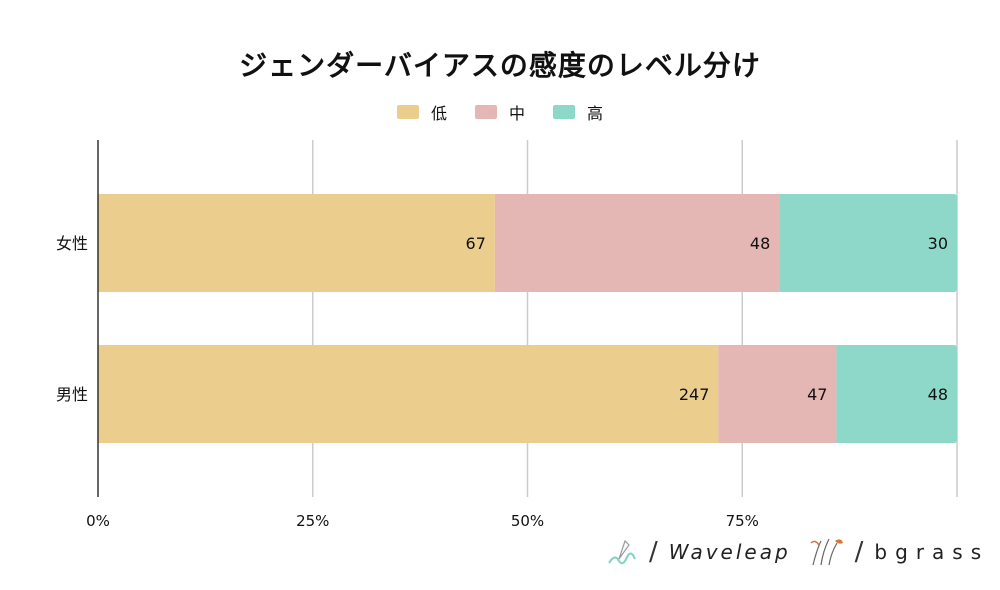  Describe the element at coordinates (938, 243) in the screenshot. I see `data-label: 30` at that location.